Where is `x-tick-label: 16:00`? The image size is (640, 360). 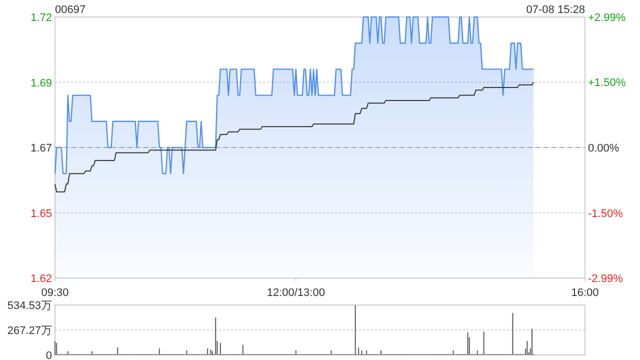 x-tick-label: 16:00 is located at coordinates (585, 293).